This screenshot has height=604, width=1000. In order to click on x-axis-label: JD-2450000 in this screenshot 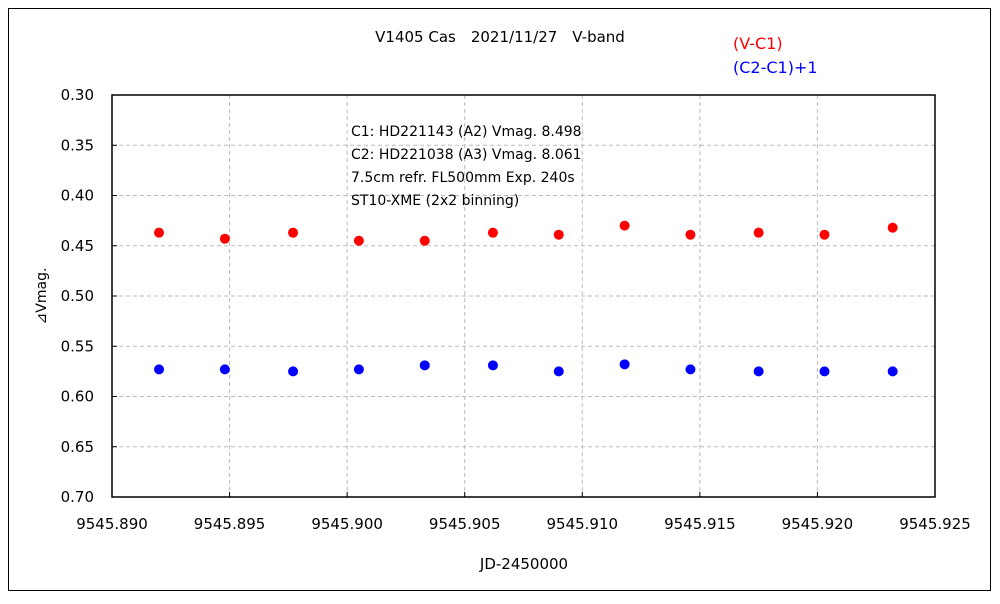, I will do `click(523, 564)`.